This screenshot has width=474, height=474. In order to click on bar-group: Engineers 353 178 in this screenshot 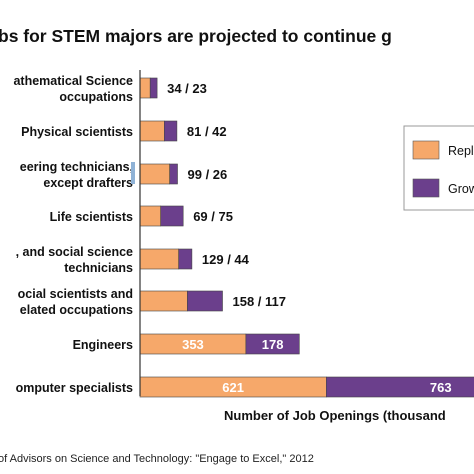, I will do `click(186, 344)`.